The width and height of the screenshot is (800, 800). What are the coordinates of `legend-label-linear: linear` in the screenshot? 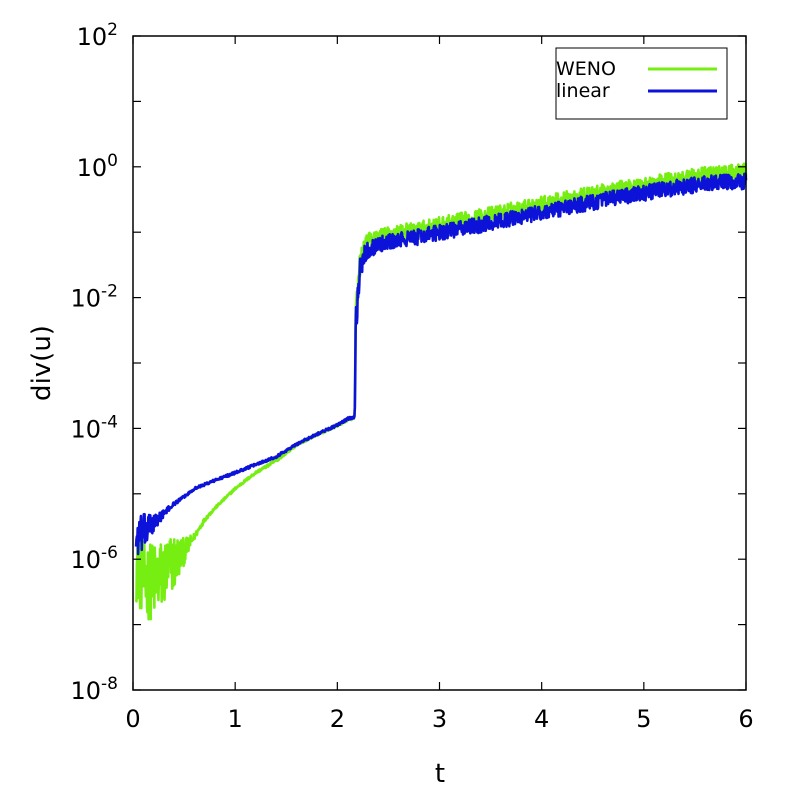 It's located at (583, 91).